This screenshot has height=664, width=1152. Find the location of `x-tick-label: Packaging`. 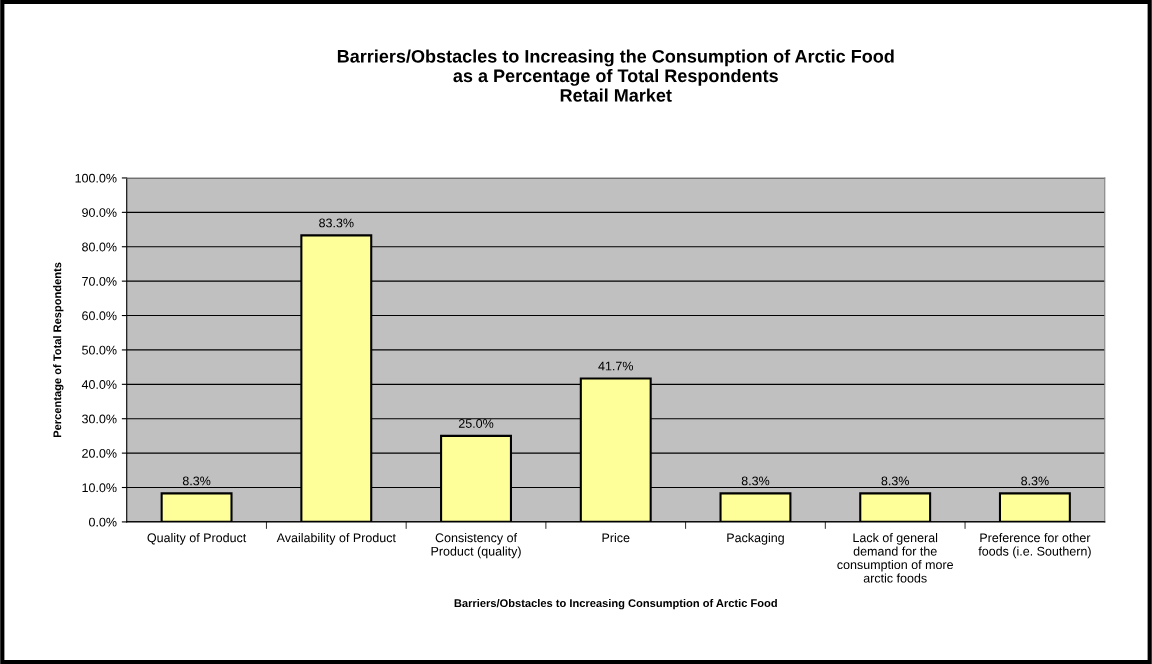

x-tick-label: Packaging is located at coordinates (755, 539).